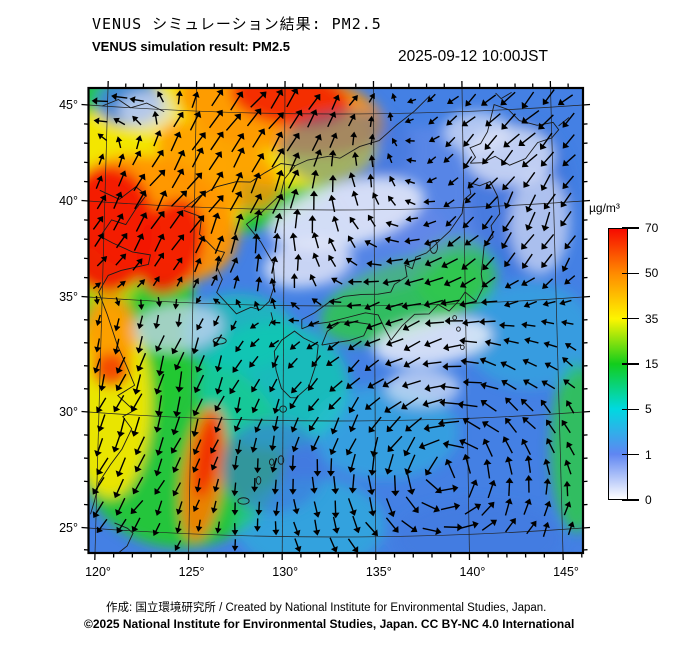  Describe the element at coordinates (363, 131) in the screenshot. I see `coastline-russia` at that location.